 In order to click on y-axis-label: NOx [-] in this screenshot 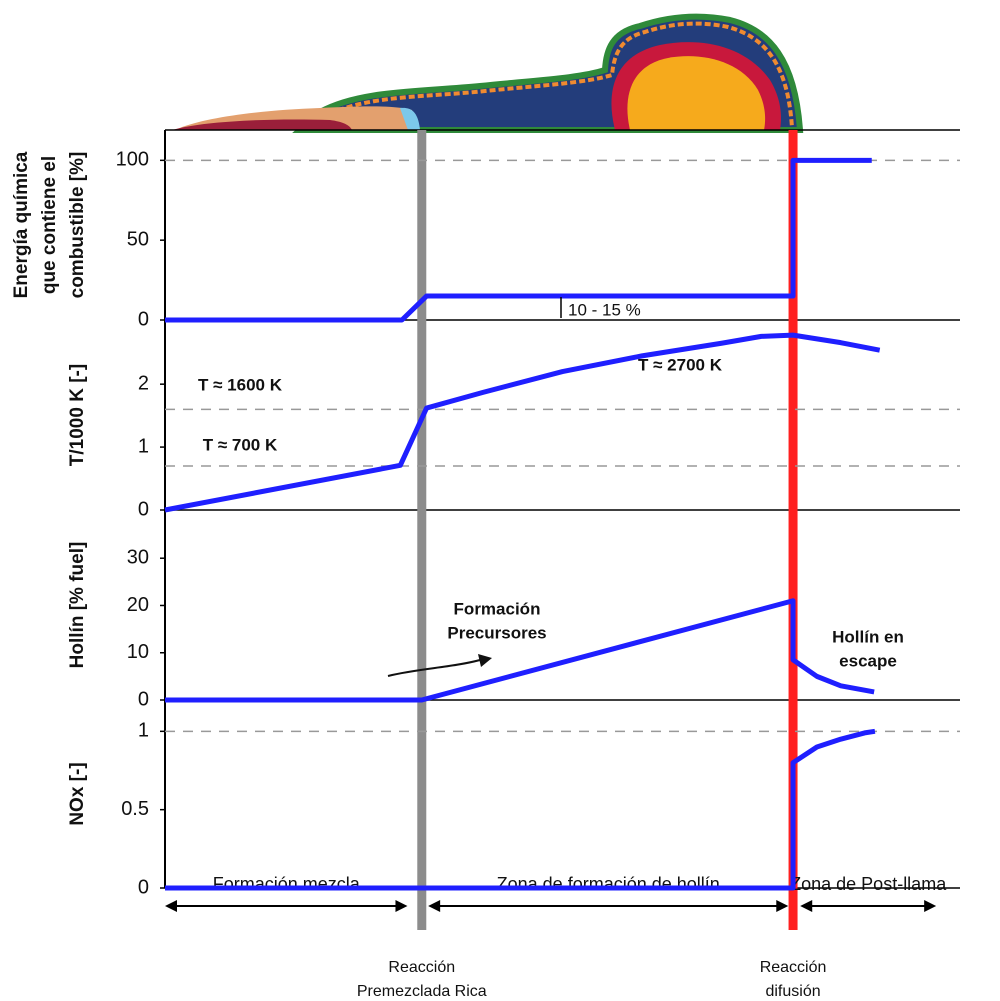, I will do `click(77, 793)`.